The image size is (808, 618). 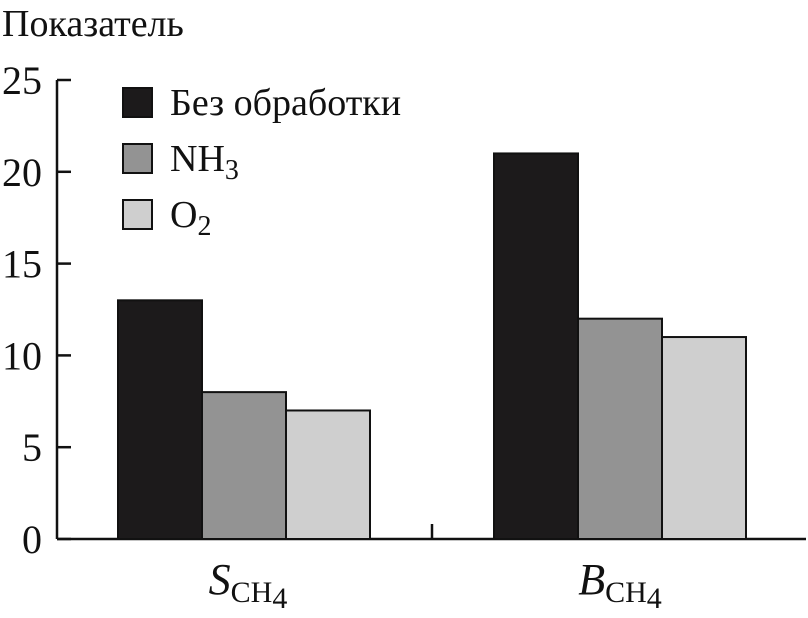 What do you see at coordinates (22, 172) in the screenshot?
I see `y-tick-label: 20` at bounding box center [22, 172].